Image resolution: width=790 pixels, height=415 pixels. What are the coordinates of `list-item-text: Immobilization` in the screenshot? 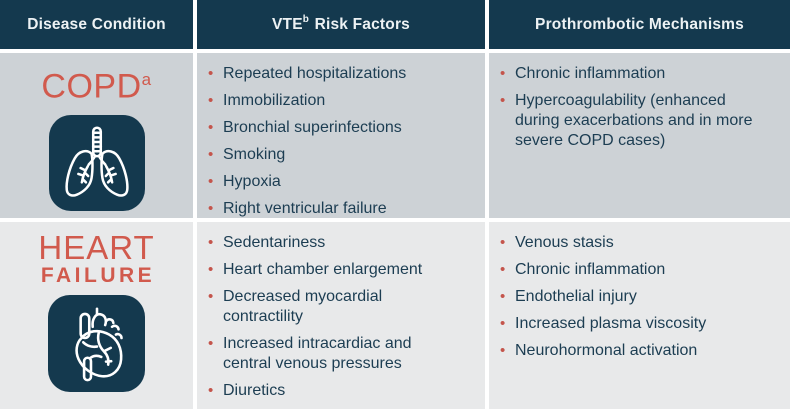 It's located at (274, 100).